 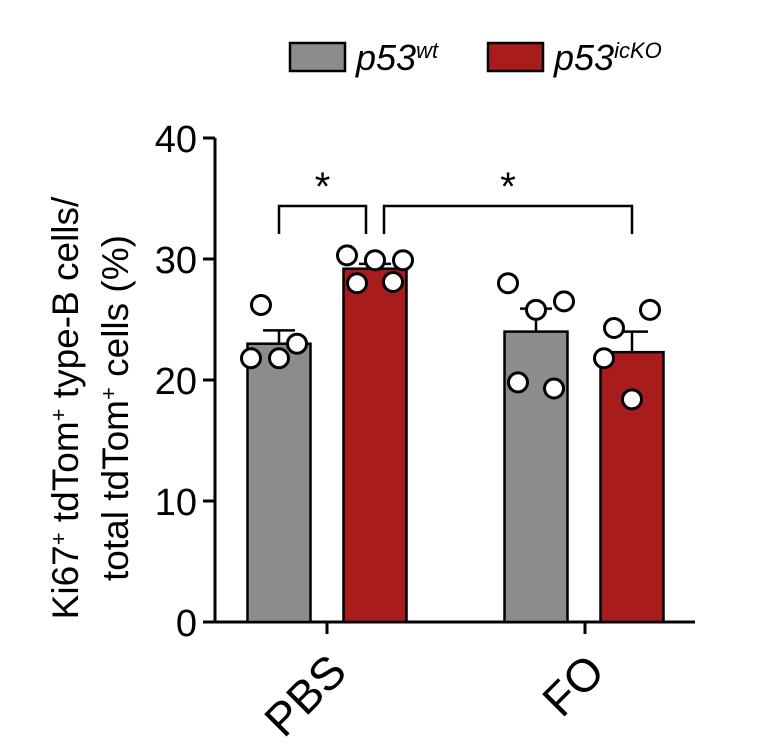 What do you see at coordinates (176, 140) in the screenshot?
I see `y-tick-label: 40` at bounding box center [176, 140].